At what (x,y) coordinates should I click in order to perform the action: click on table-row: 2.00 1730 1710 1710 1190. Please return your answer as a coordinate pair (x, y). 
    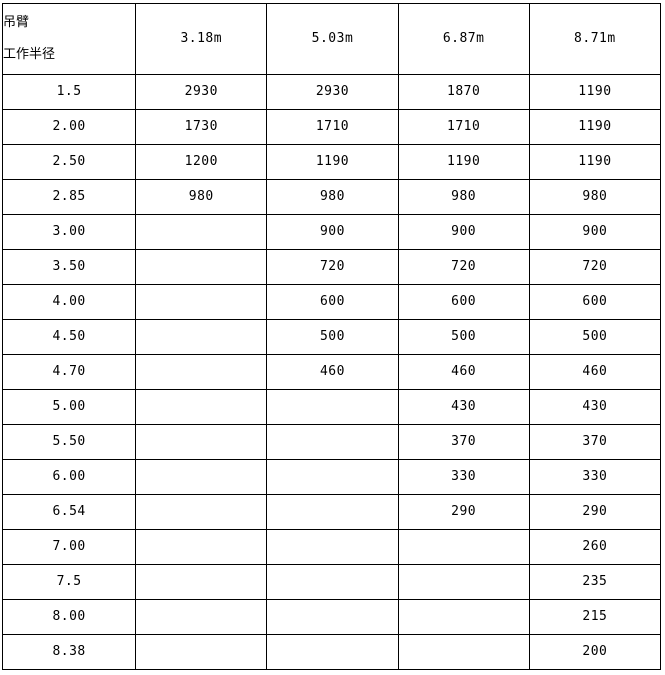
    Looking at the image, I should click on (331, 127).